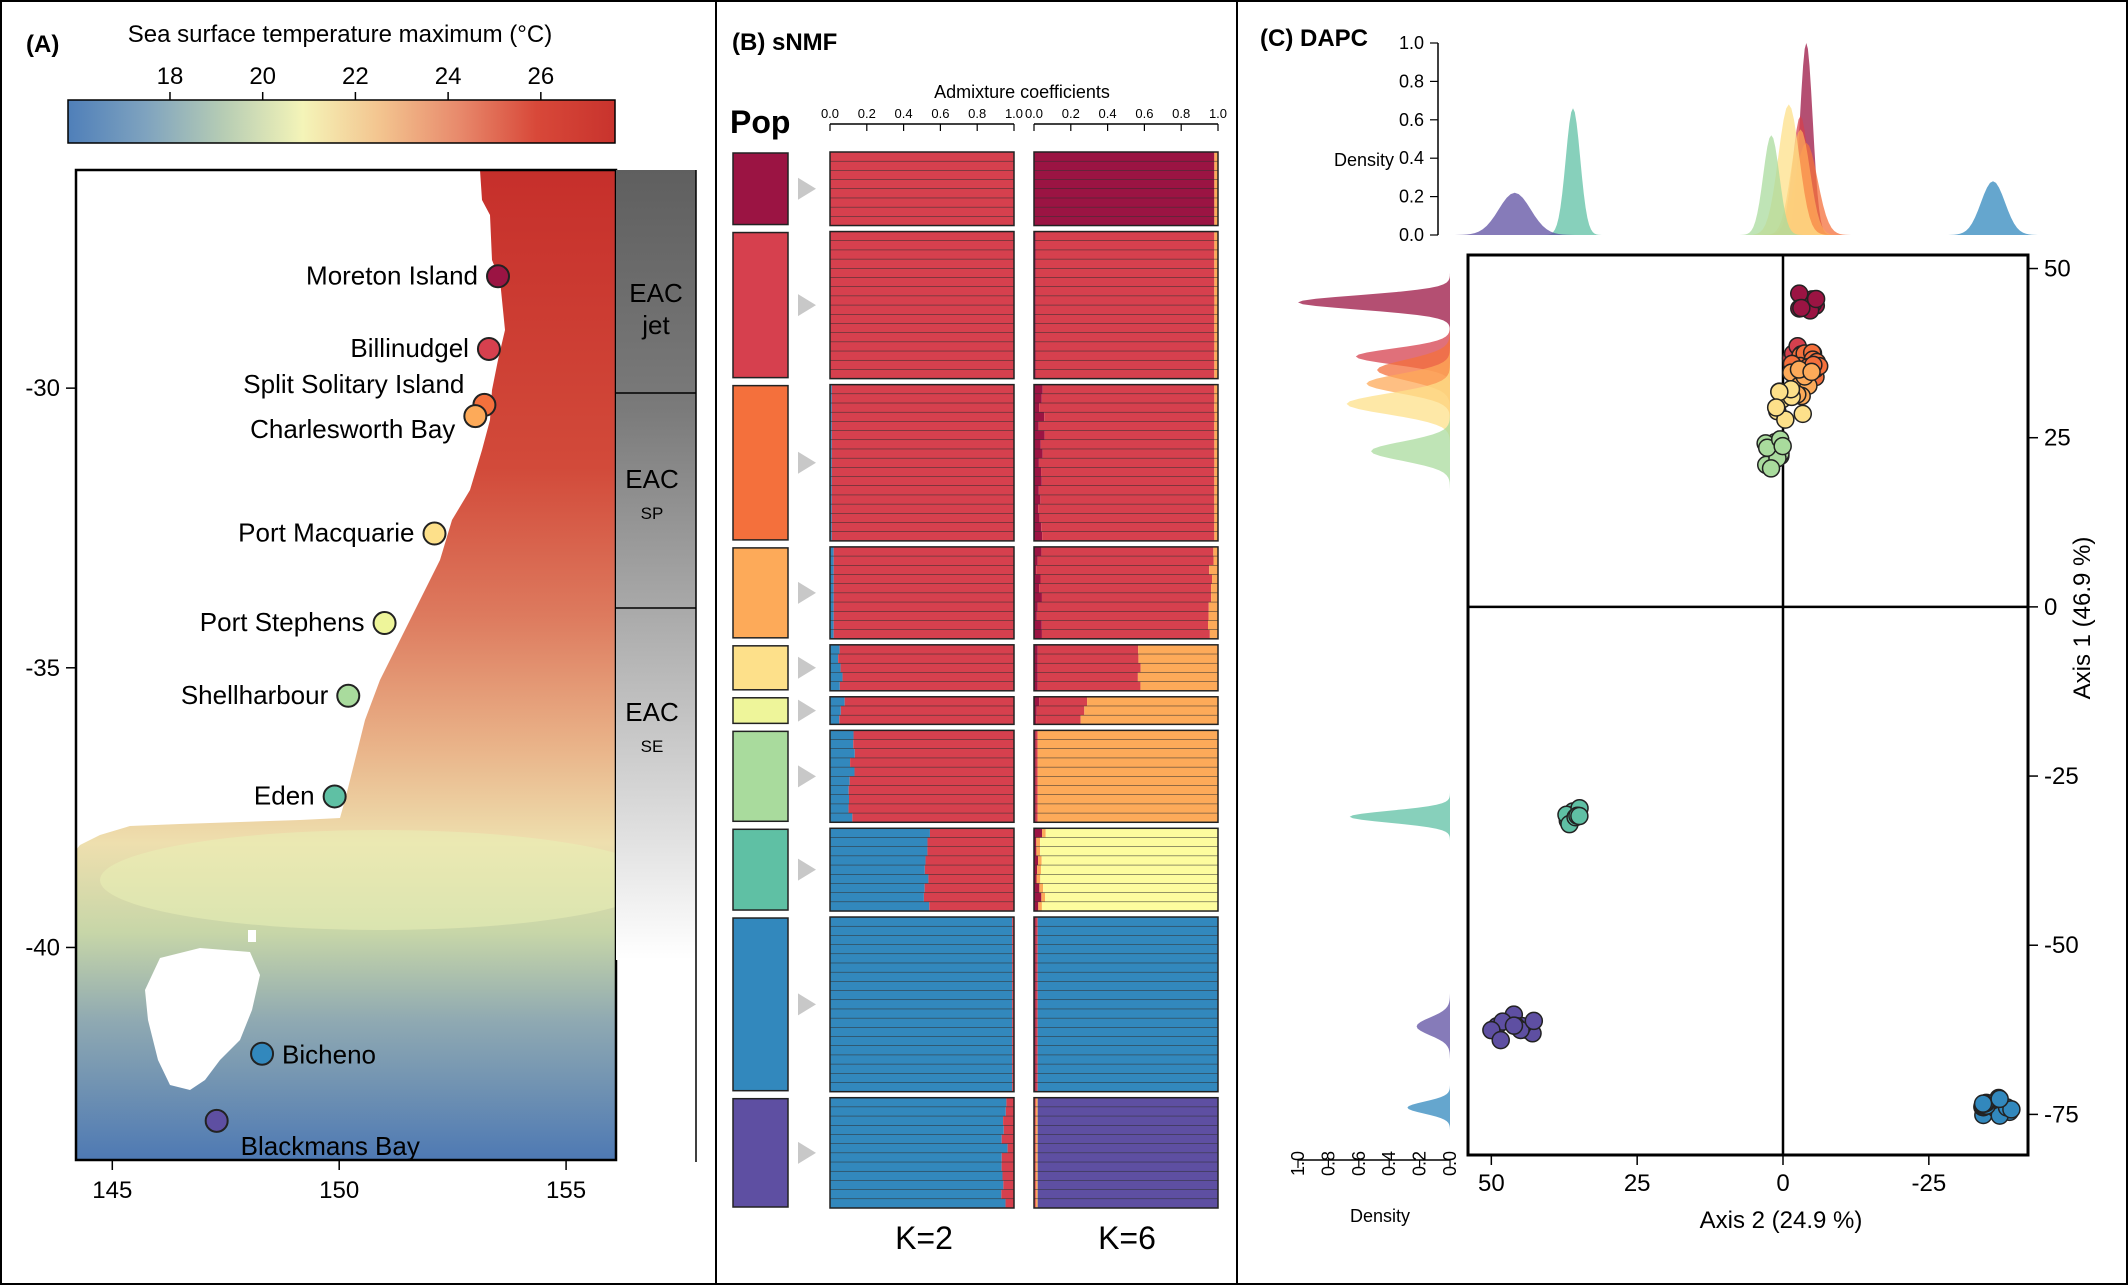 The width and height of the screenshot is (2128, 1285). I want to click on top-density-tick-label: 0.6, so click(1411, 120).